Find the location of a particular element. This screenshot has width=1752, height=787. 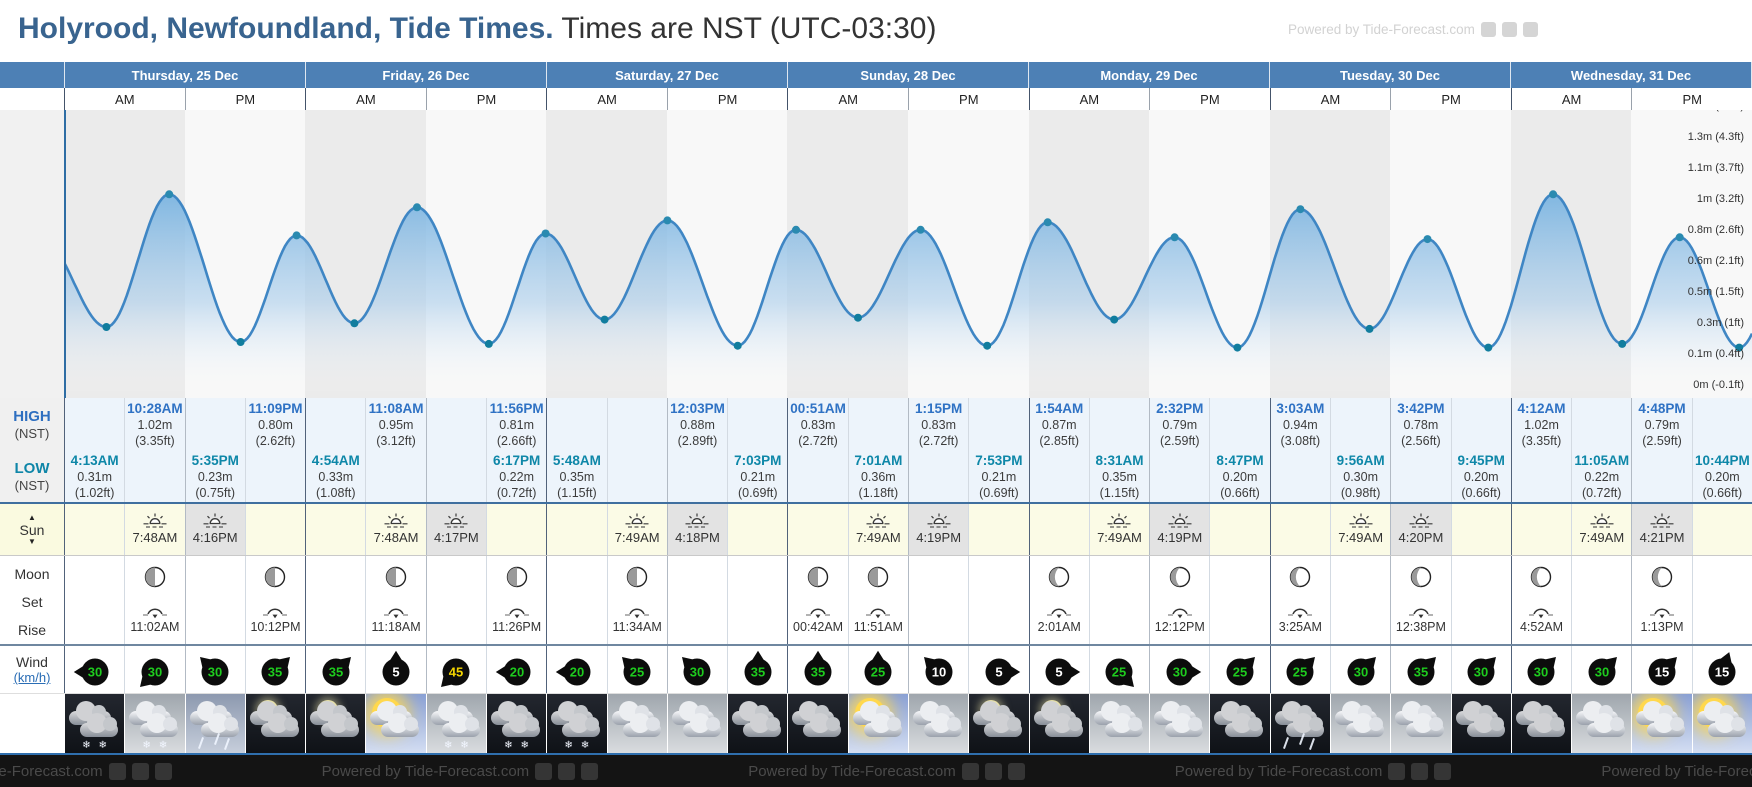

high-tide-cell: 4:12AM 1.02m (3.35ft) is located at coordinates (1541, 425).